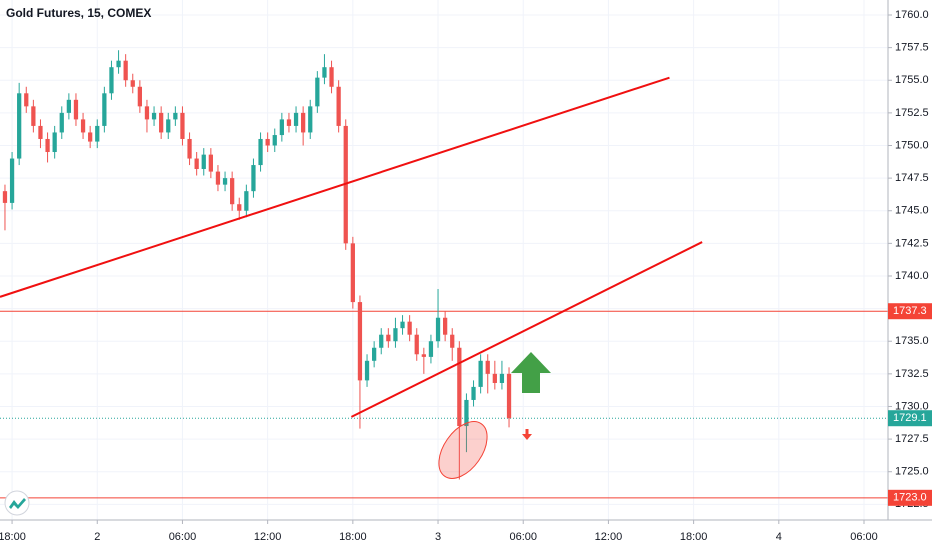 This screenshot has width=932, height=550. What do you see at coordinates (912, 15) in the screenshot?
I see `y-tick-label: 1760.0` at bounding box center [912, 15].